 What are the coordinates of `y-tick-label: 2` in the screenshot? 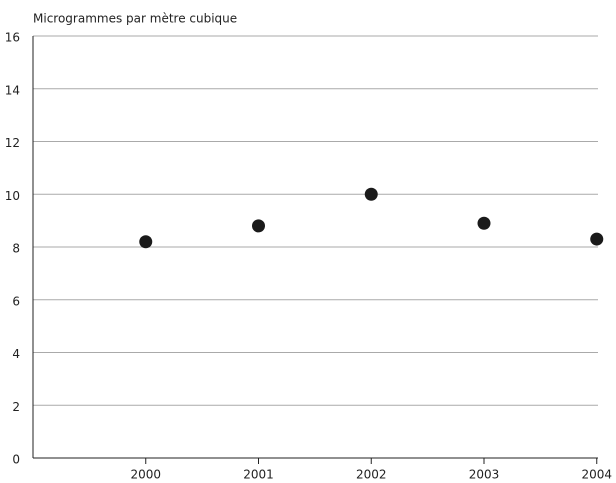 It's located at (16, 407).